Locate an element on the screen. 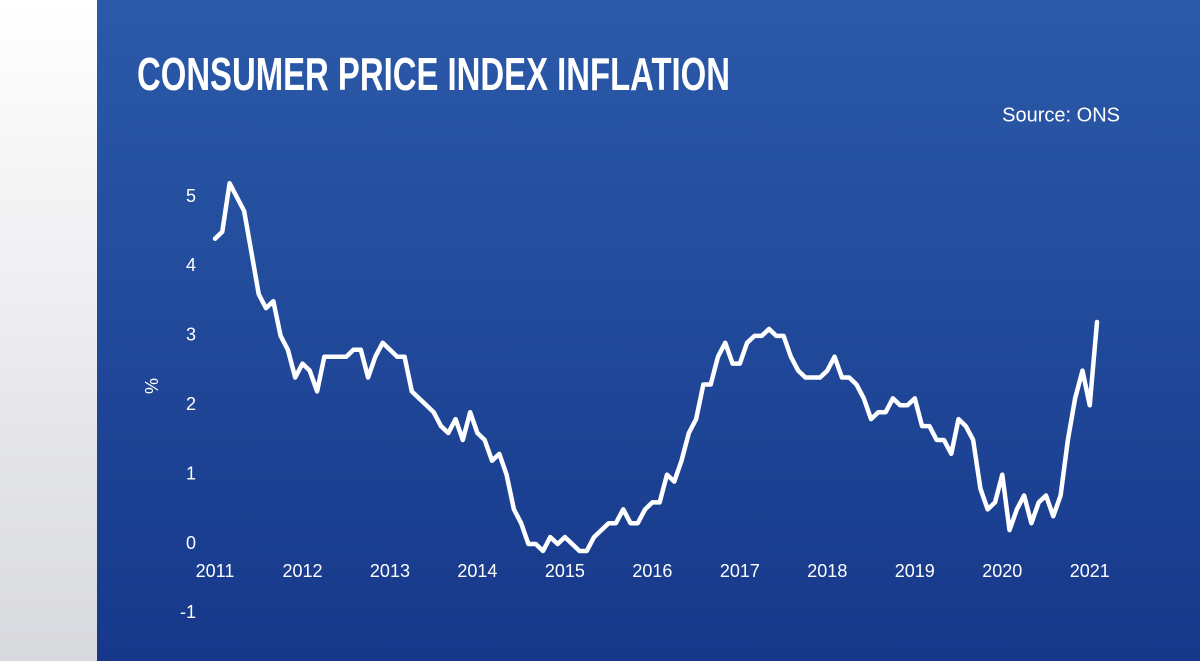 The width and height of the screenshot is (1200, 661). x-tick-label: 2019 is located at coordinates (915, 571).